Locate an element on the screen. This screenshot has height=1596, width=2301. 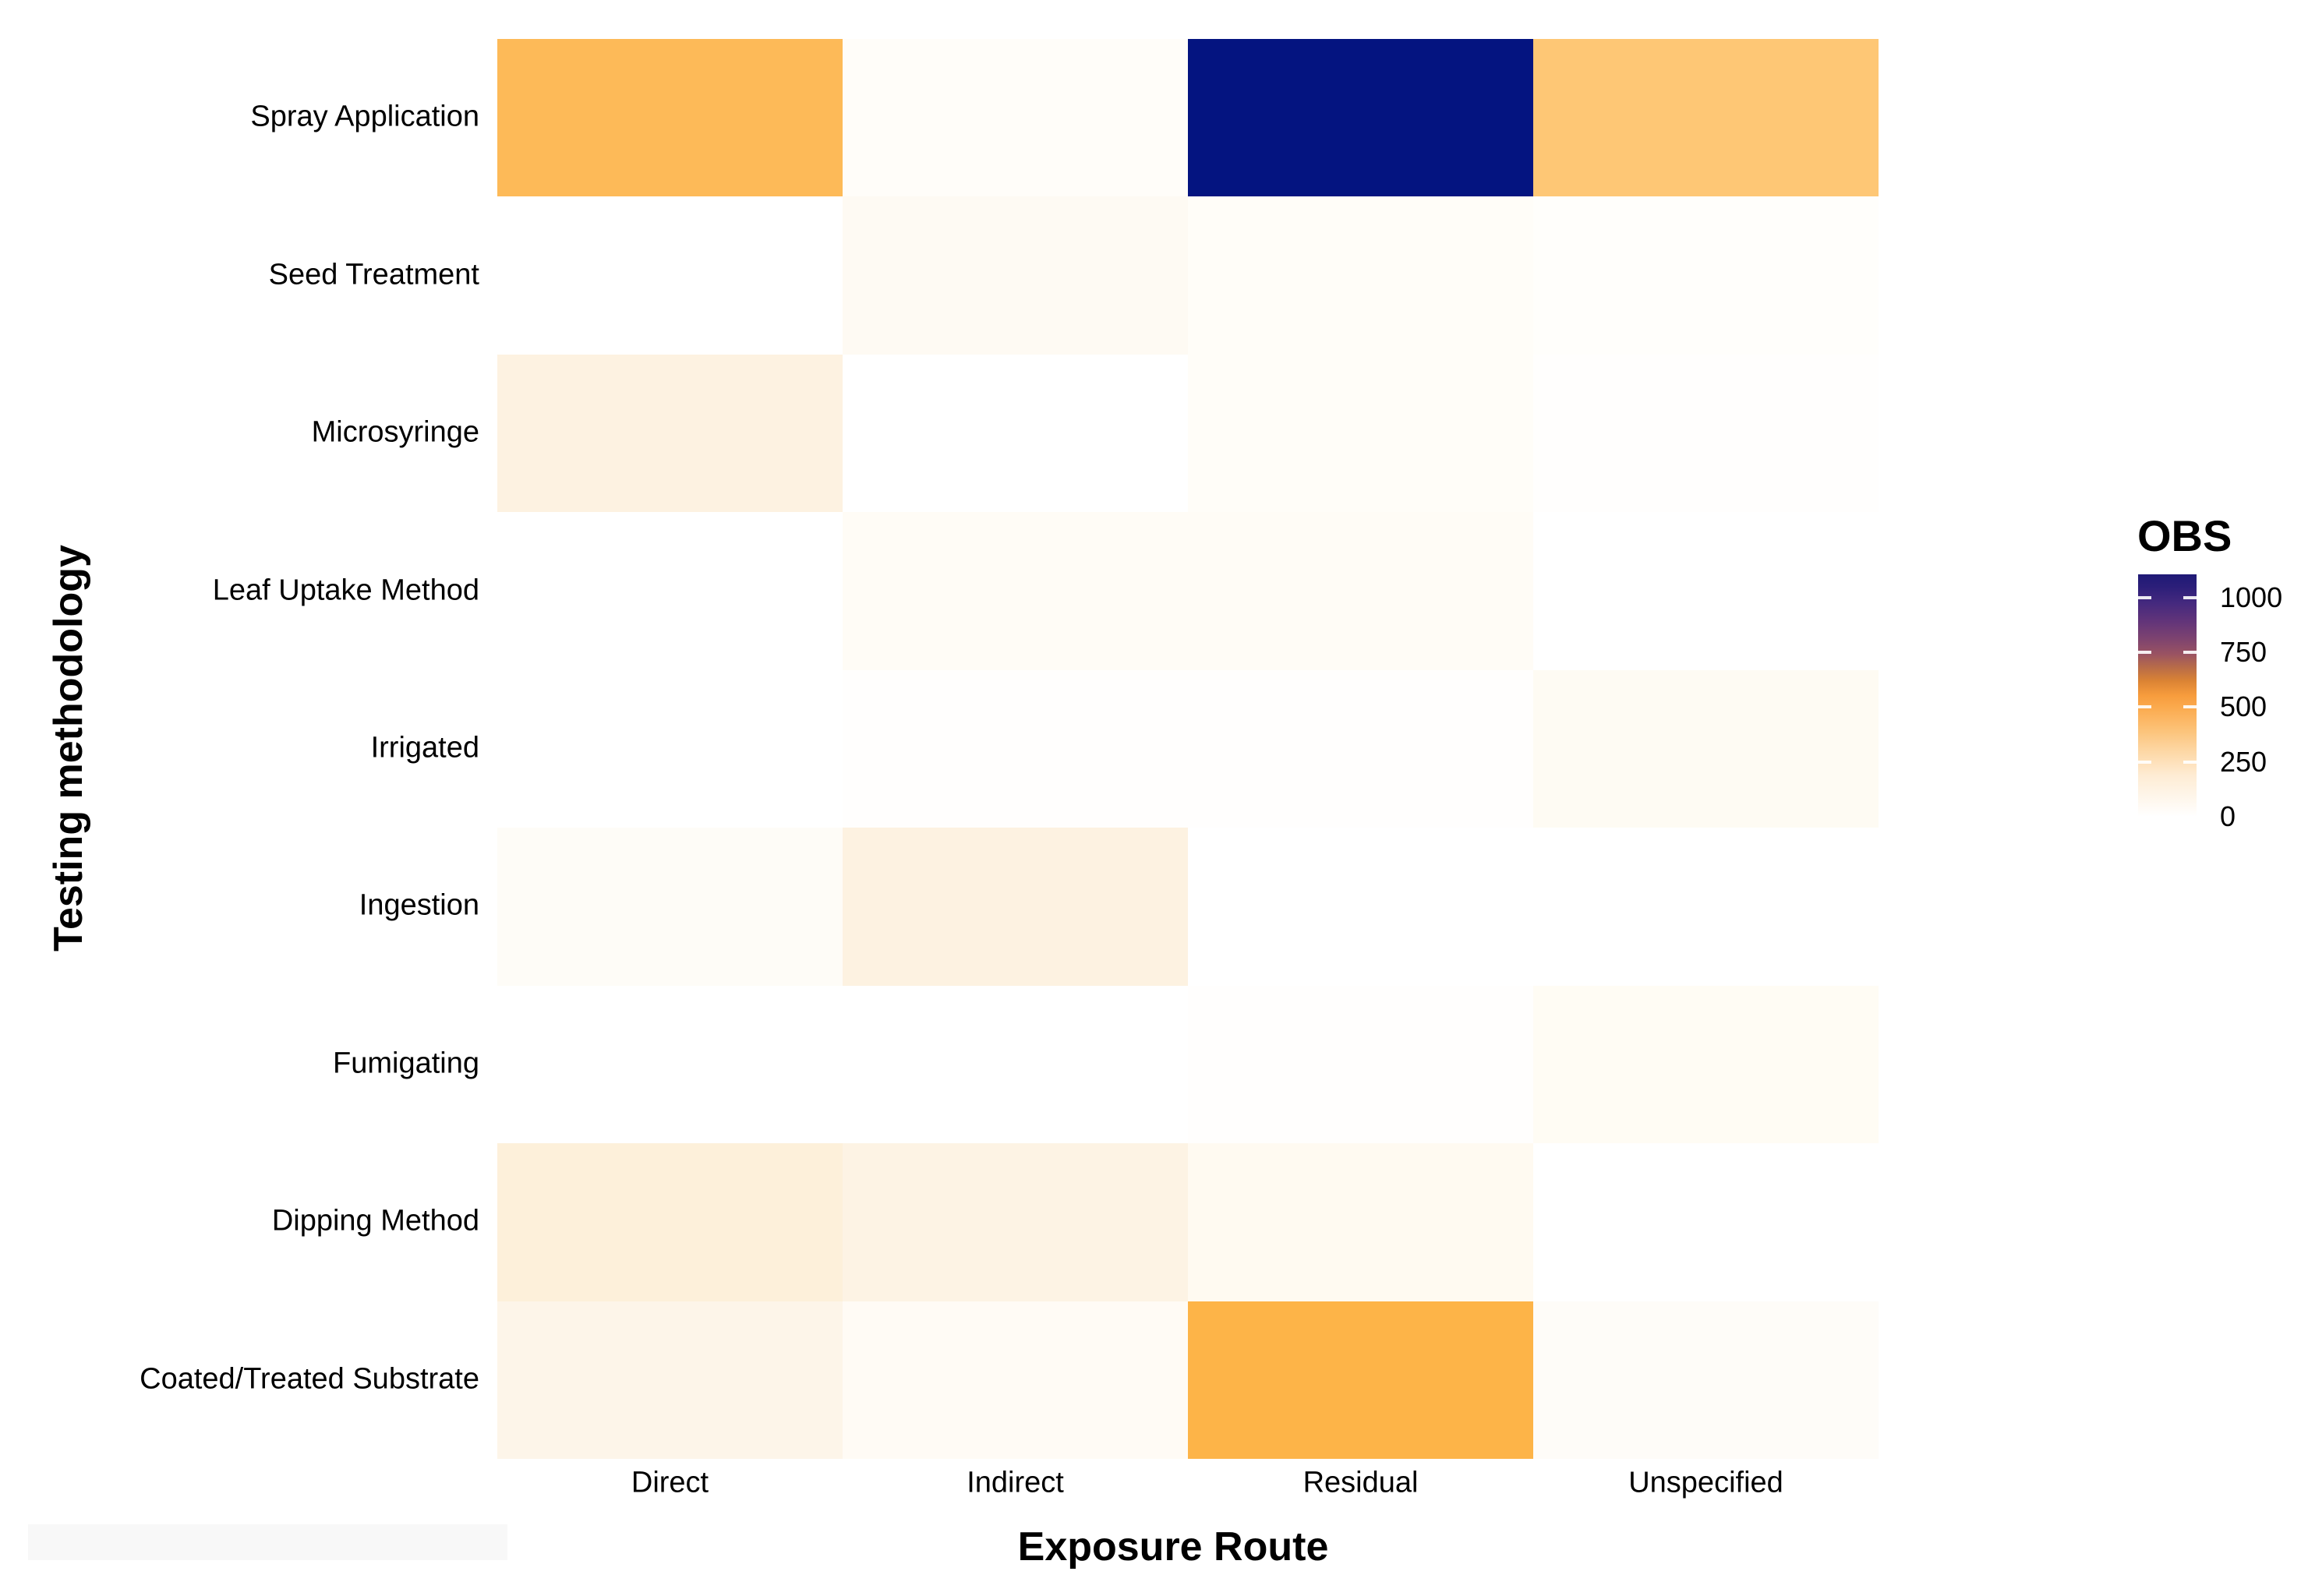
x-axis-label: Unspecified is located at coordinates (1705, 1482).